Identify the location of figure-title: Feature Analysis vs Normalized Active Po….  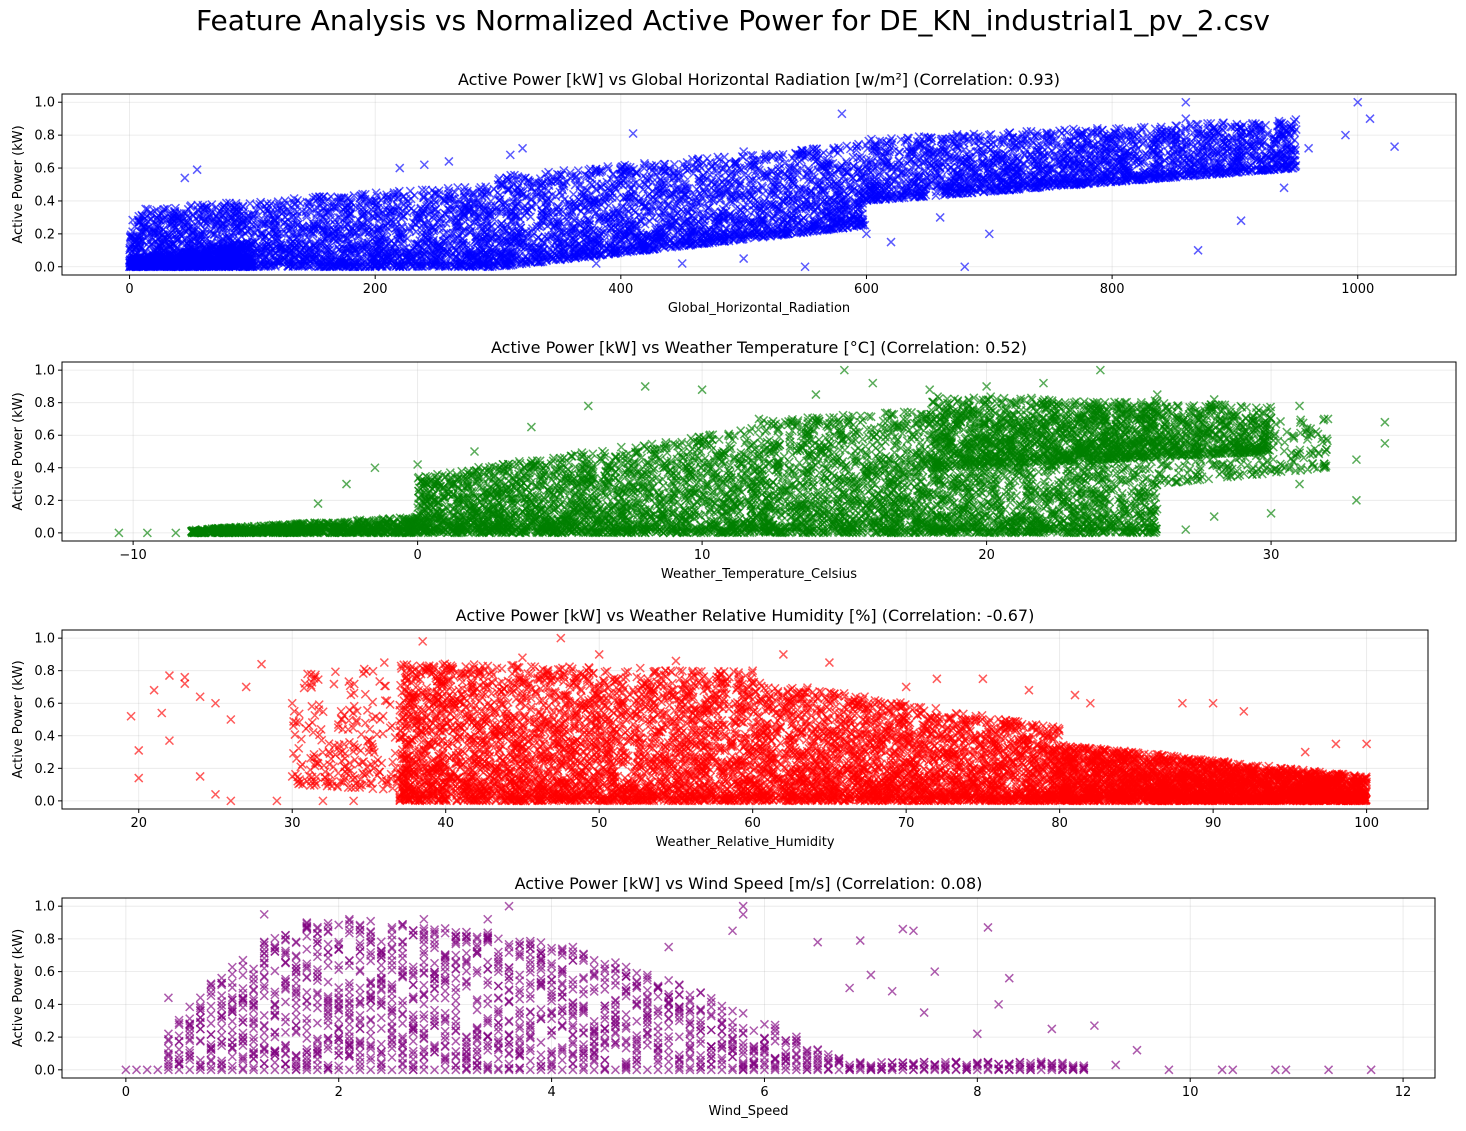
(733, 20).